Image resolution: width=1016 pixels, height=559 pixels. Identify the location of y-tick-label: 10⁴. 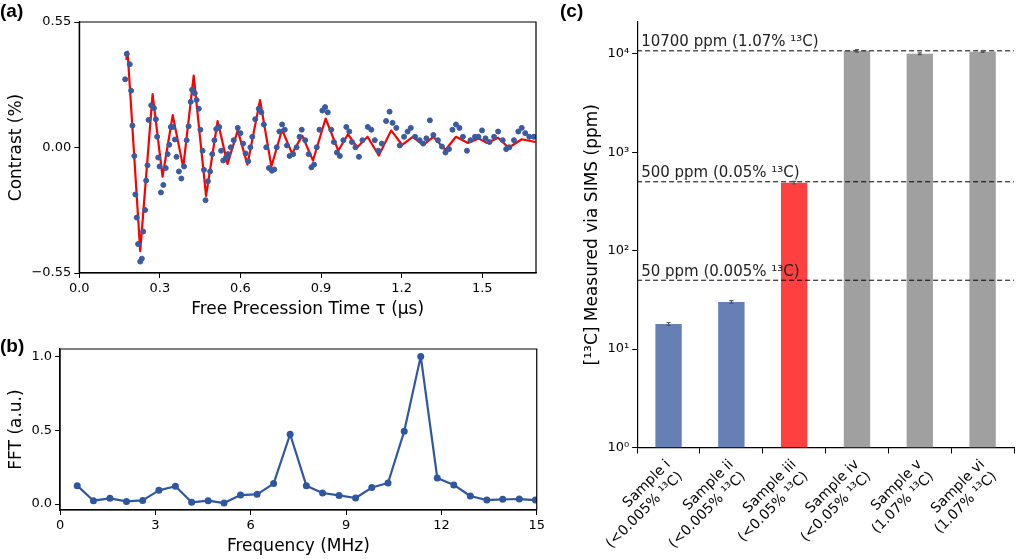
(618, 53).